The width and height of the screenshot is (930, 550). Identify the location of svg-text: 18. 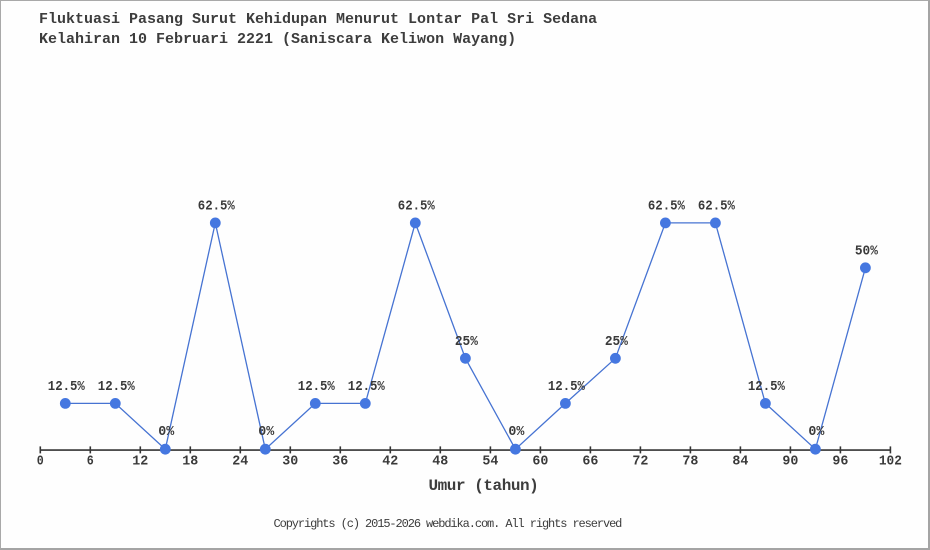
(190, 461).